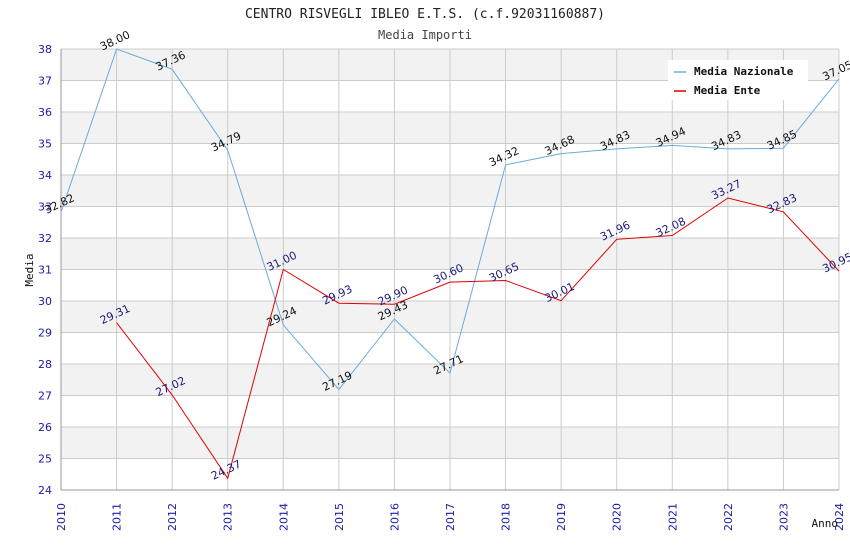  What do you see at coordinates (45, 49) in the screenshot?
I see `y-tick-label: 38` at bounding box center [45, 49].